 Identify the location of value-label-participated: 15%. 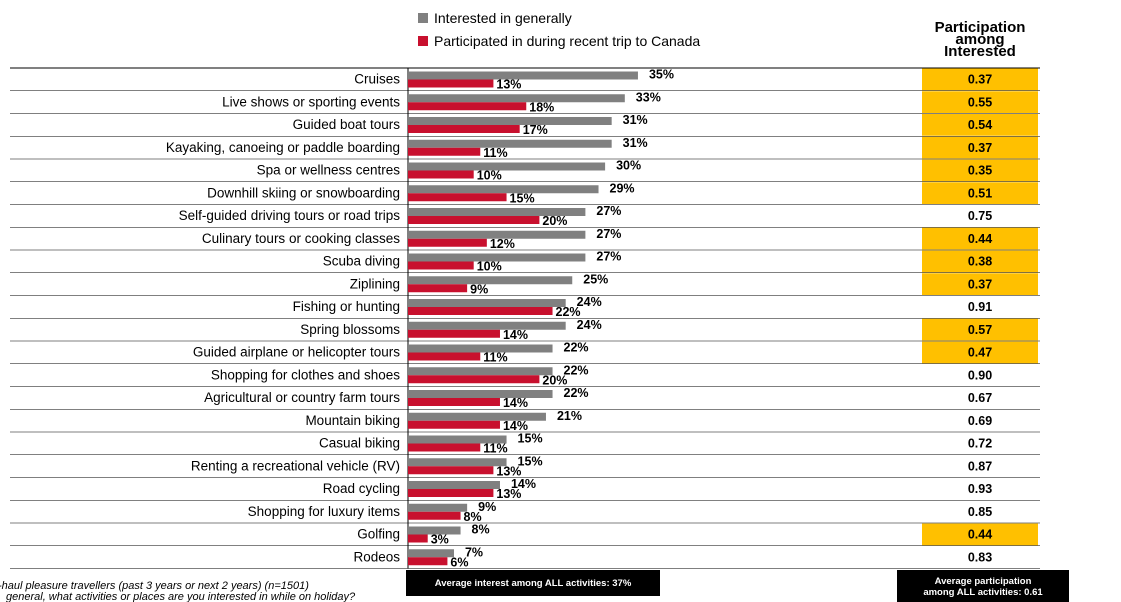
(522, 198).